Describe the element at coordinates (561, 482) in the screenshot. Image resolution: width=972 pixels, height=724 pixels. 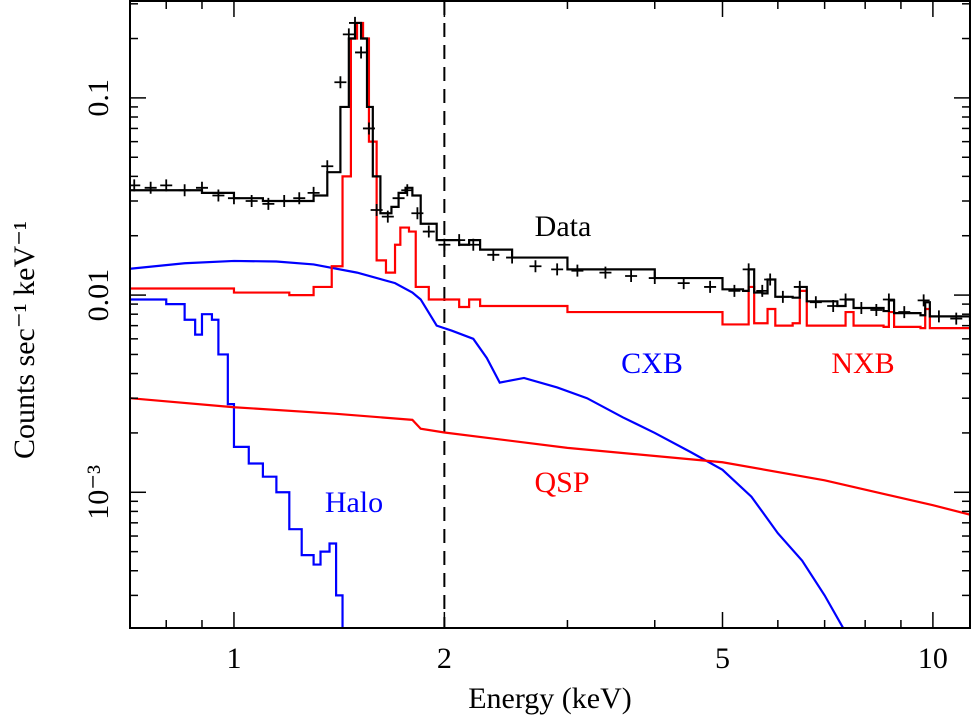
I see `series-label: QSP` at that location.